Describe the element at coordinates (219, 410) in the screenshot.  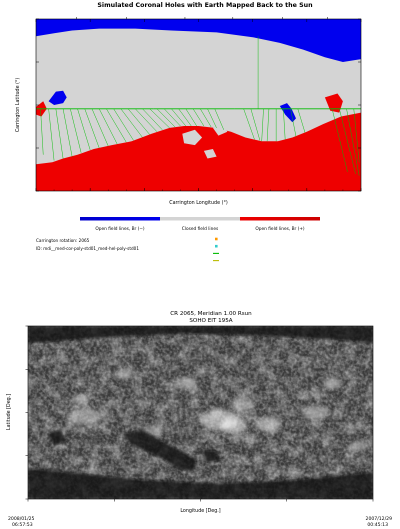
I see `eit-bright-regions` at that location.